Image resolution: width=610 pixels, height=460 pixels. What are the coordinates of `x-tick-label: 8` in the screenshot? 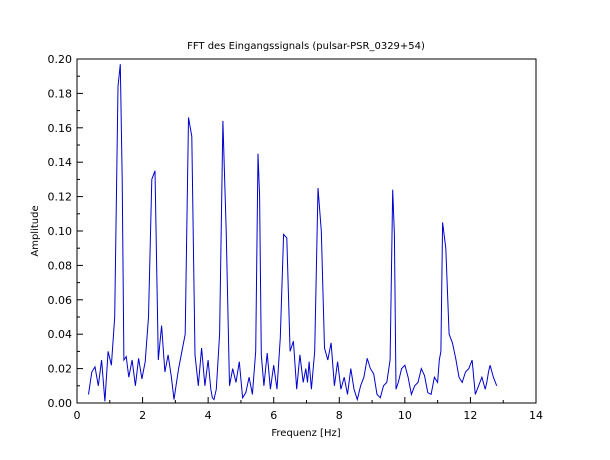 It's located at (339, 415).